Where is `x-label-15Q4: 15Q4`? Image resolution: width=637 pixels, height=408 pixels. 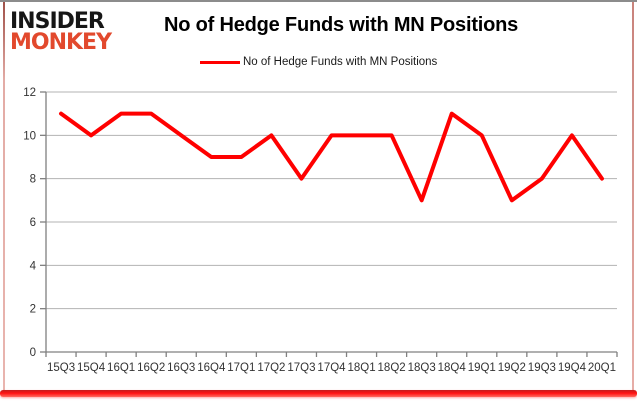 x-label-15Q4: 15Q4 is located at coordinates (91, 368).